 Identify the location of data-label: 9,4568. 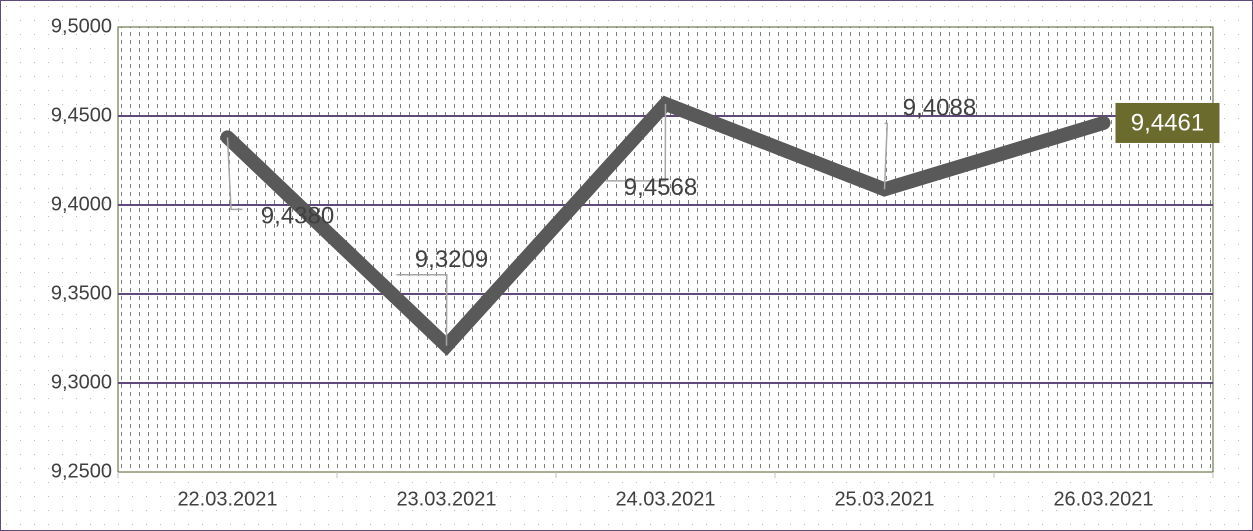
(660, 187).